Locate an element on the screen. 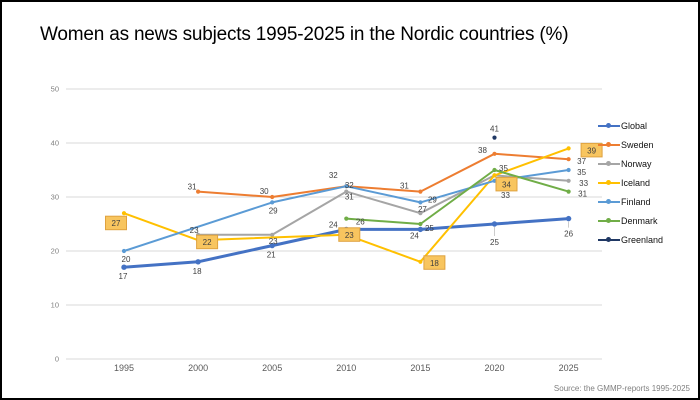  legend-item-finland: Finland is located at coordinates (630, 201).